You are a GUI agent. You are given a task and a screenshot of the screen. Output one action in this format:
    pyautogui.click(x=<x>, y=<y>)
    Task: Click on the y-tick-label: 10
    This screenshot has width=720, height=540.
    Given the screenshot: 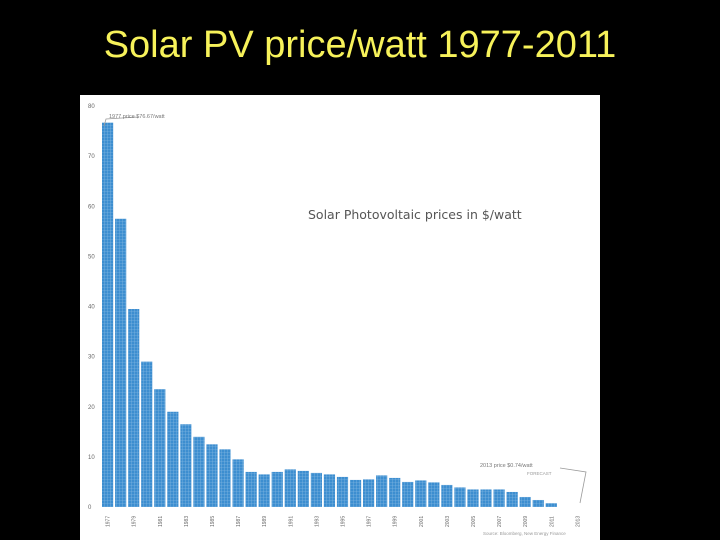 What is the action you would take?
    pyautogui.click(x=91, y=458)
    